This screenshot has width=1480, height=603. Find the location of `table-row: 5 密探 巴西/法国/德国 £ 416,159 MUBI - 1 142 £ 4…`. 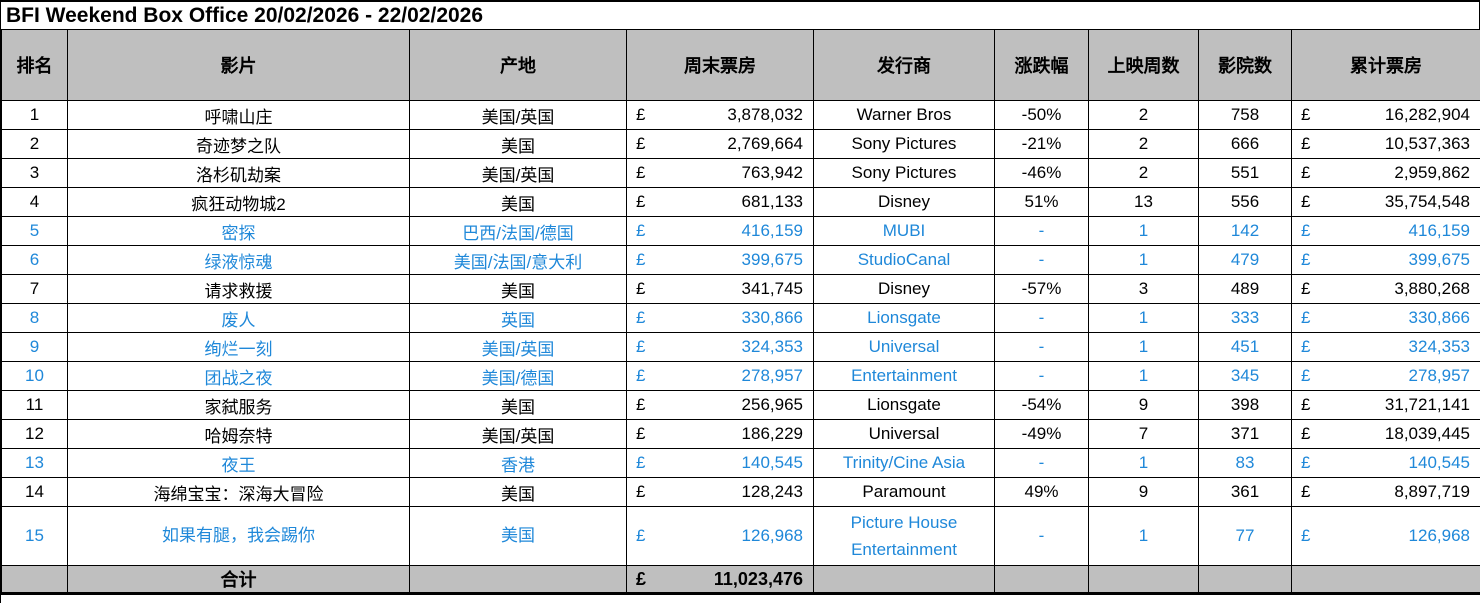

table-row: 5 密探 巴西/法国/德国 £ 416,159 MUBI - 1 142 £ 4… is located at coordinates (740, 231).